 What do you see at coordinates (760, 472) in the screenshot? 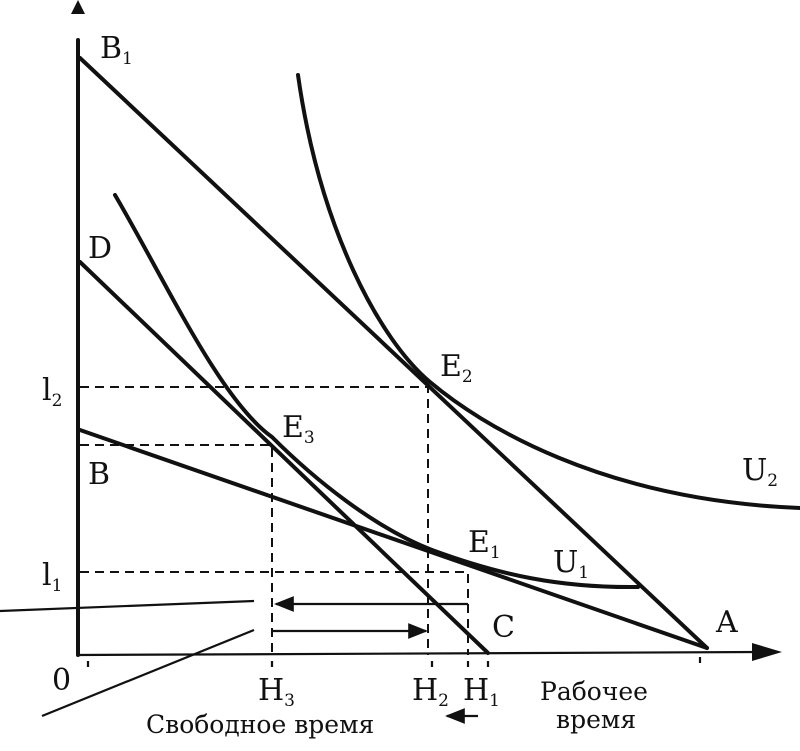
I see `label-u2: U2` at bounding box center [760, 472].